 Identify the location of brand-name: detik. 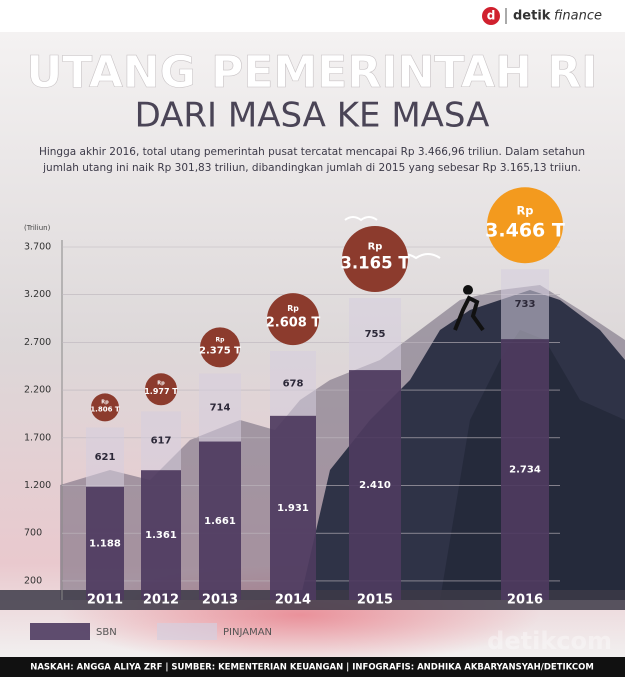
(532, 16).